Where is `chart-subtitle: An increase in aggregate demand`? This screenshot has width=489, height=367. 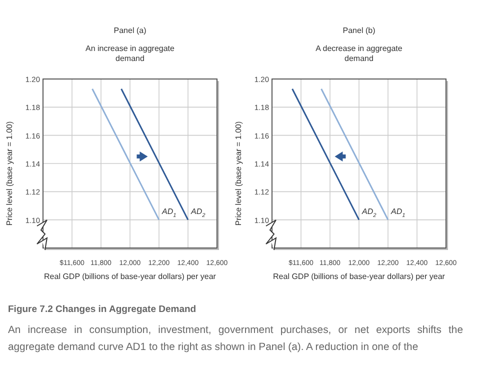
chart-subtitle: An increase in aggregate demand is located at coordinates (131, 53).